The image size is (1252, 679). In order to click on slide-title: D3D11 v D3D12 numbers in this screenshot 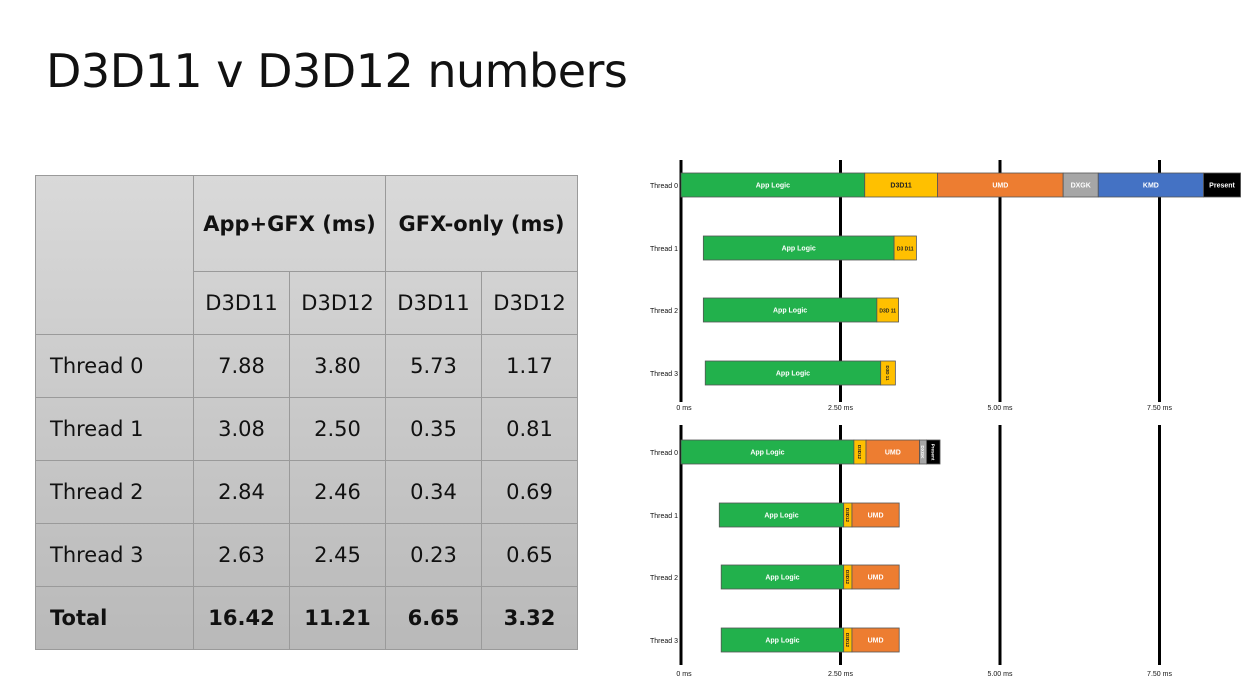, I will do `click(337, 71)`.